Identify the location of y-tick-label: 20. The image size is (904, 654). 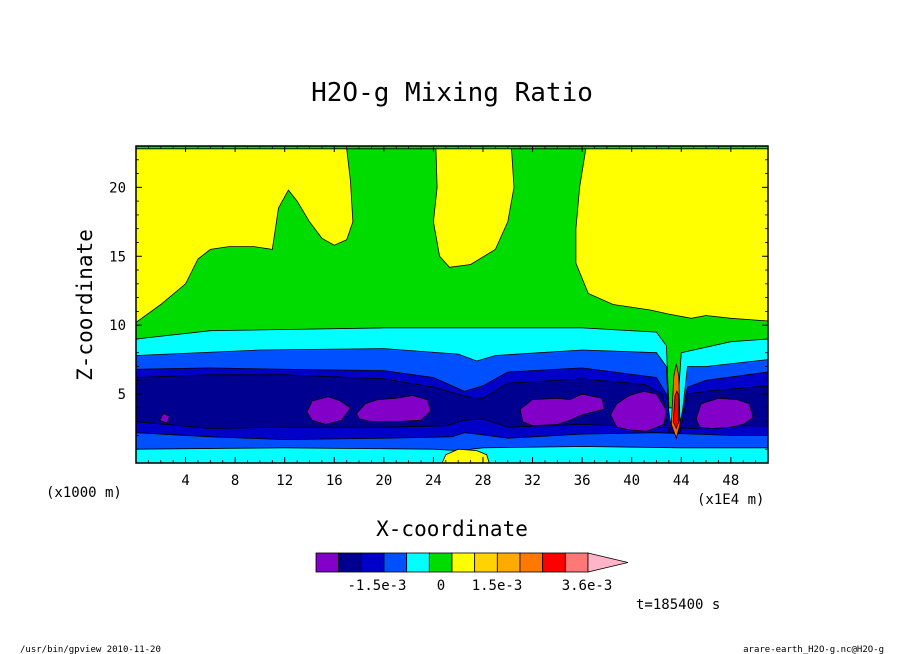
(117, 188).